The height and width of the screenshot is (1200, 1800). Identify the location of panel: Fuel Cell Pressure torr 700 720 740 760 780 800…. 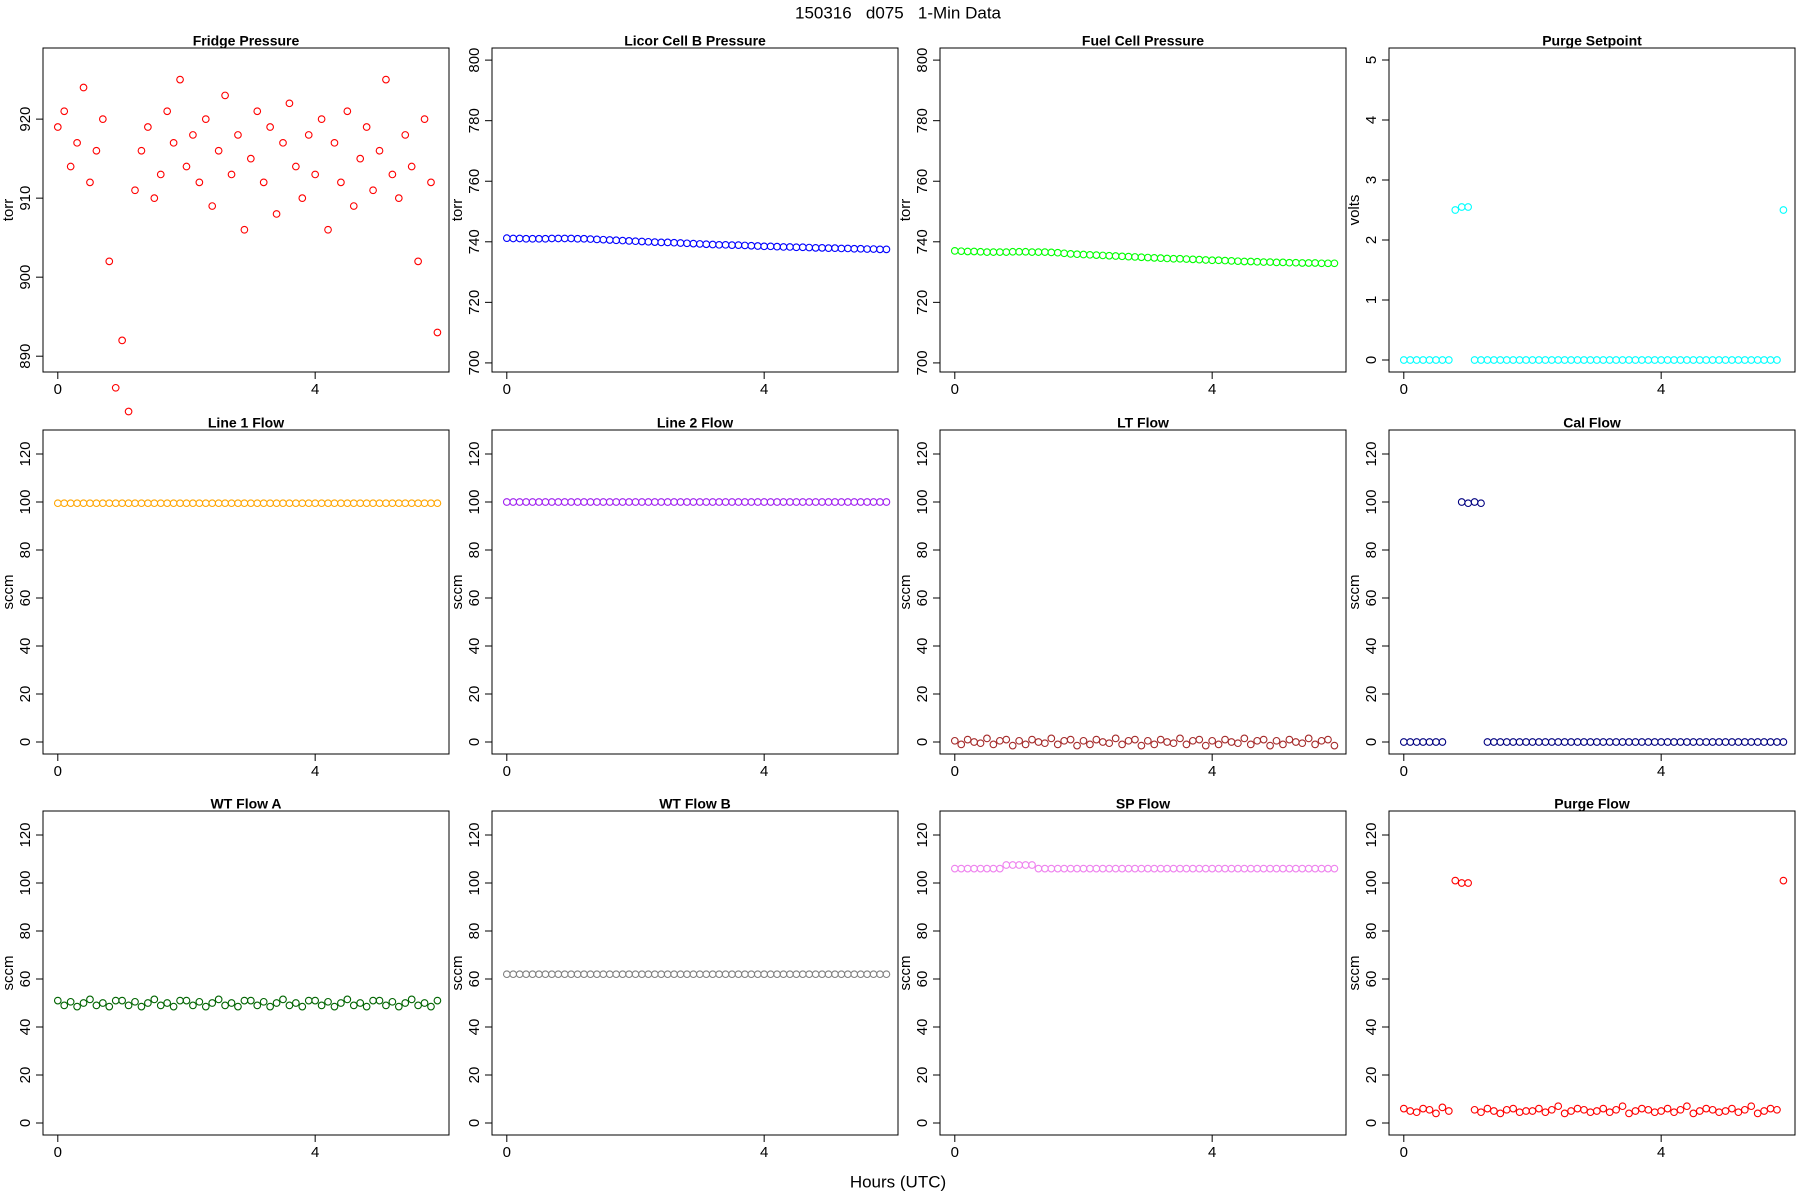
(1122, 215).